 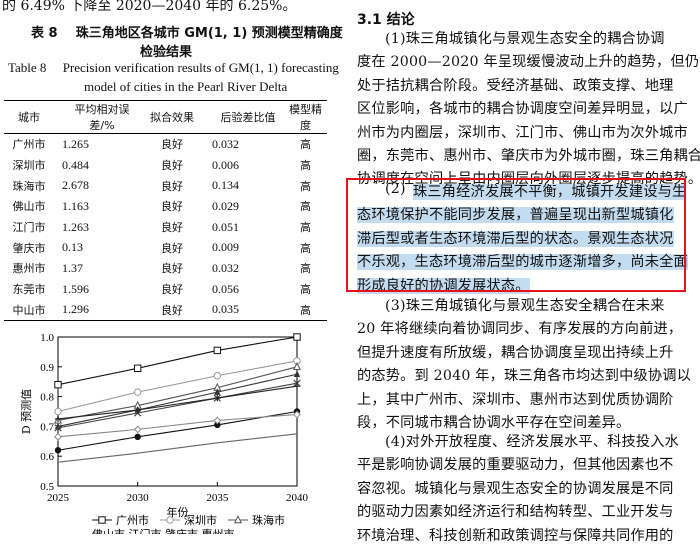 I want to click on cell-error: 0.484, so click(x=75, y=164).